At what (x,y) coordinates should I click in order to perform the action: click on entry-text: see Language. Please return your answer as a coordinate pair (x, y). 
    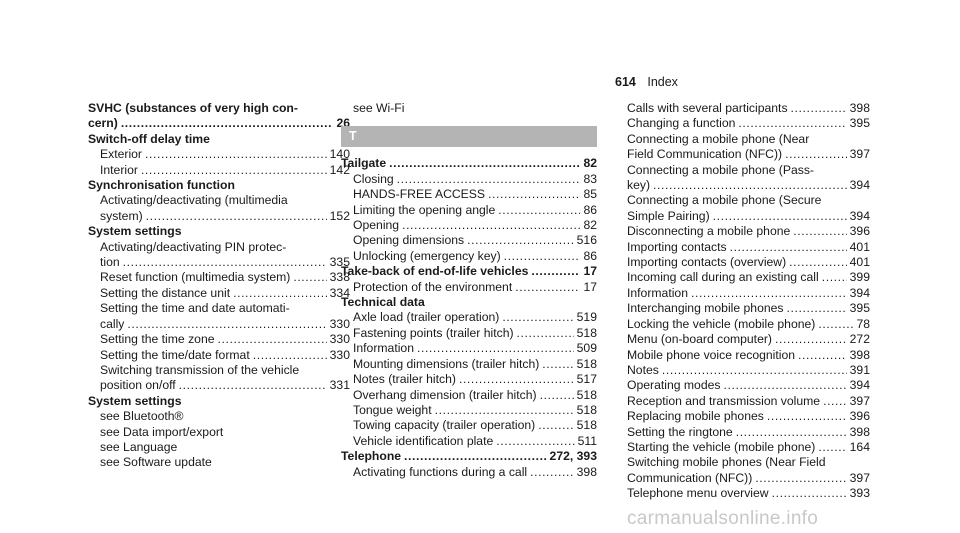
    Looking at the image, I should click on (139, 446).